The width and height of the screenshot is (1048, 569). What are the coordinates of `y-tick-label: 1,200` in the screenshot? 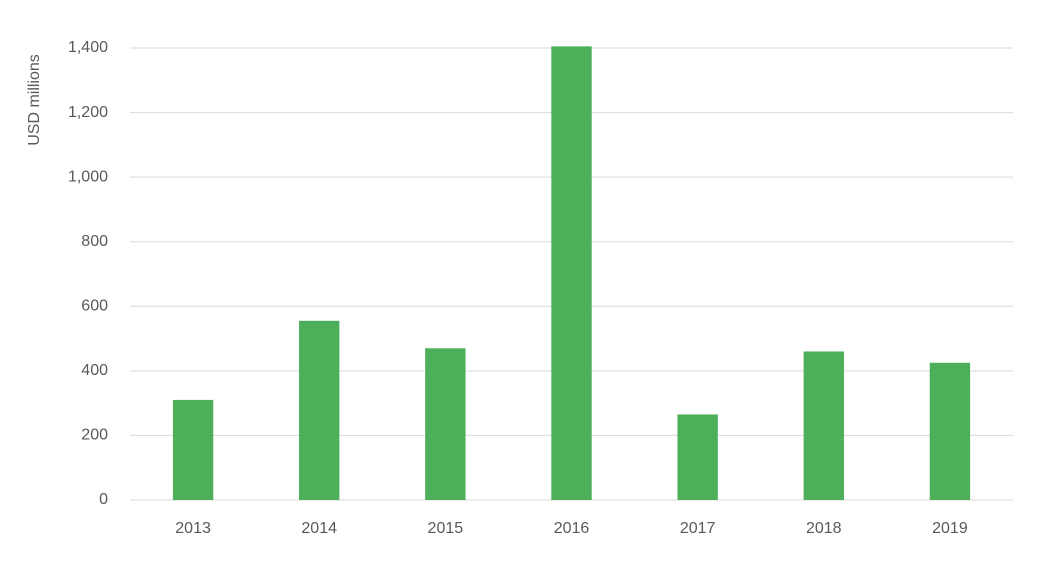 It's located at (88, 112).